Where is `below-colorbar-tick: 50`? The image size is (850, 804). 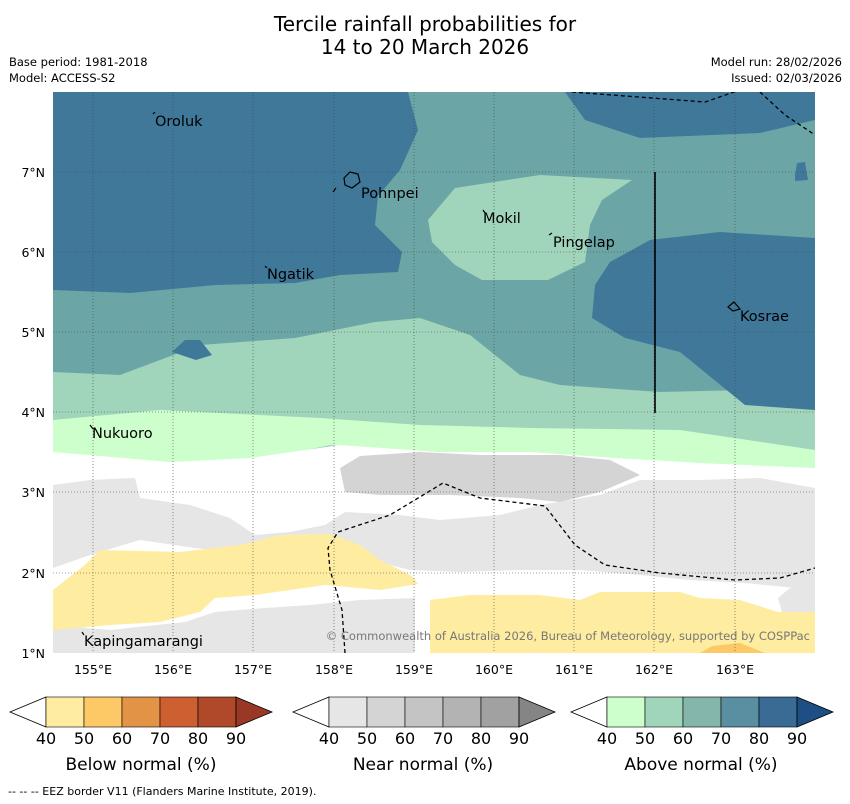
below-colorbar-tick: 50 is located at coordinates (84, 738).